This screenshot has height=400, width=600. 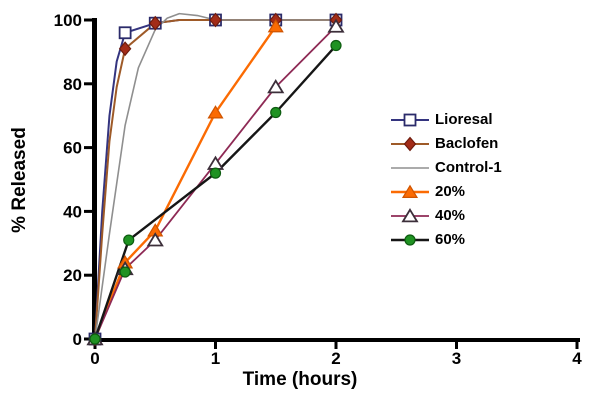 What do you see at coordinates (215, 358) in the screenshot?
I see `x-tick-label: 1` at bounding box center [215, 358].